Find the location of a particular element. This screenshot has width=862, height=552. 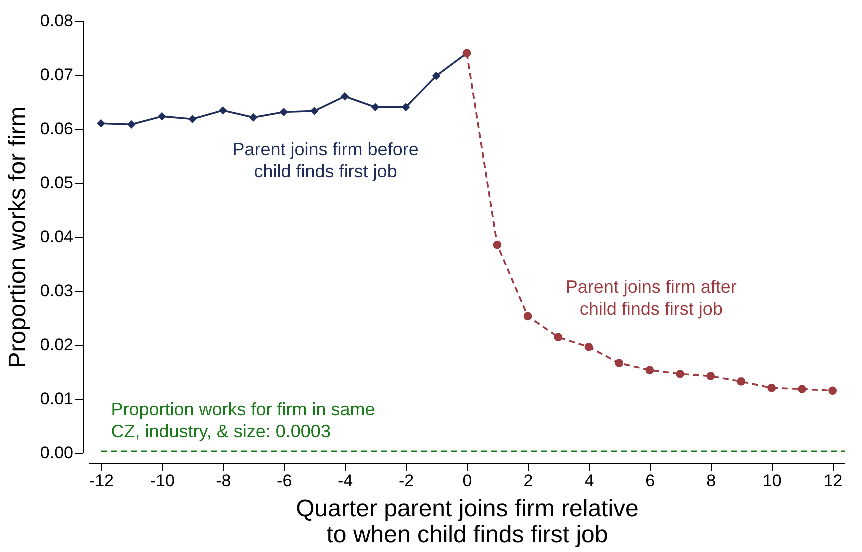

y-tick-label: 0.00 is located at coordinates (57, 453).